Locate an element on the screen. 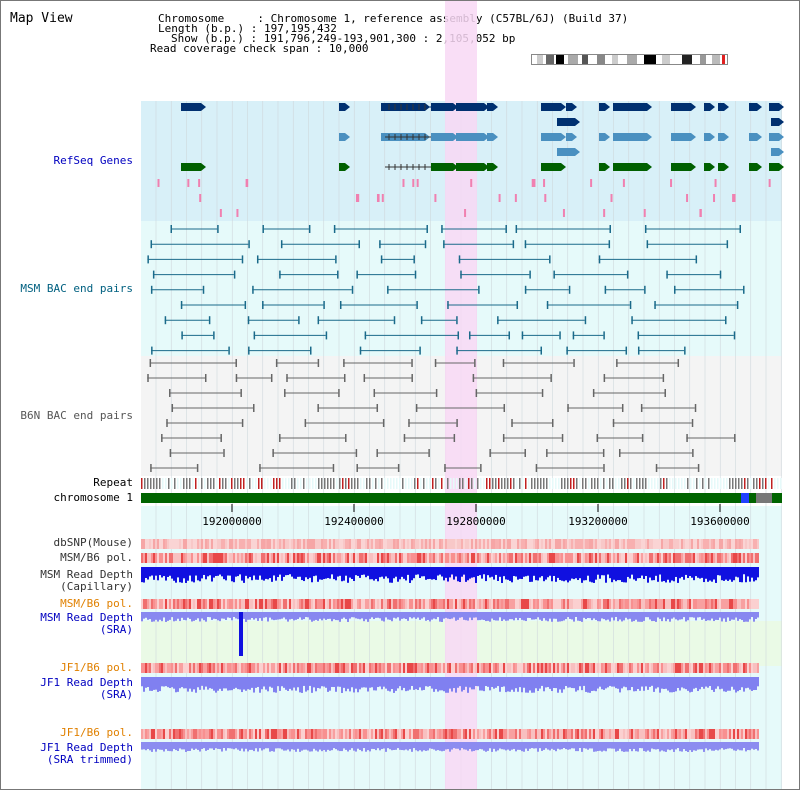 The width and height of the screenshot is (800, 790). track-label-msm-b6-pol-2: MSM/B6 pol. is located at coordinates (96, 603).